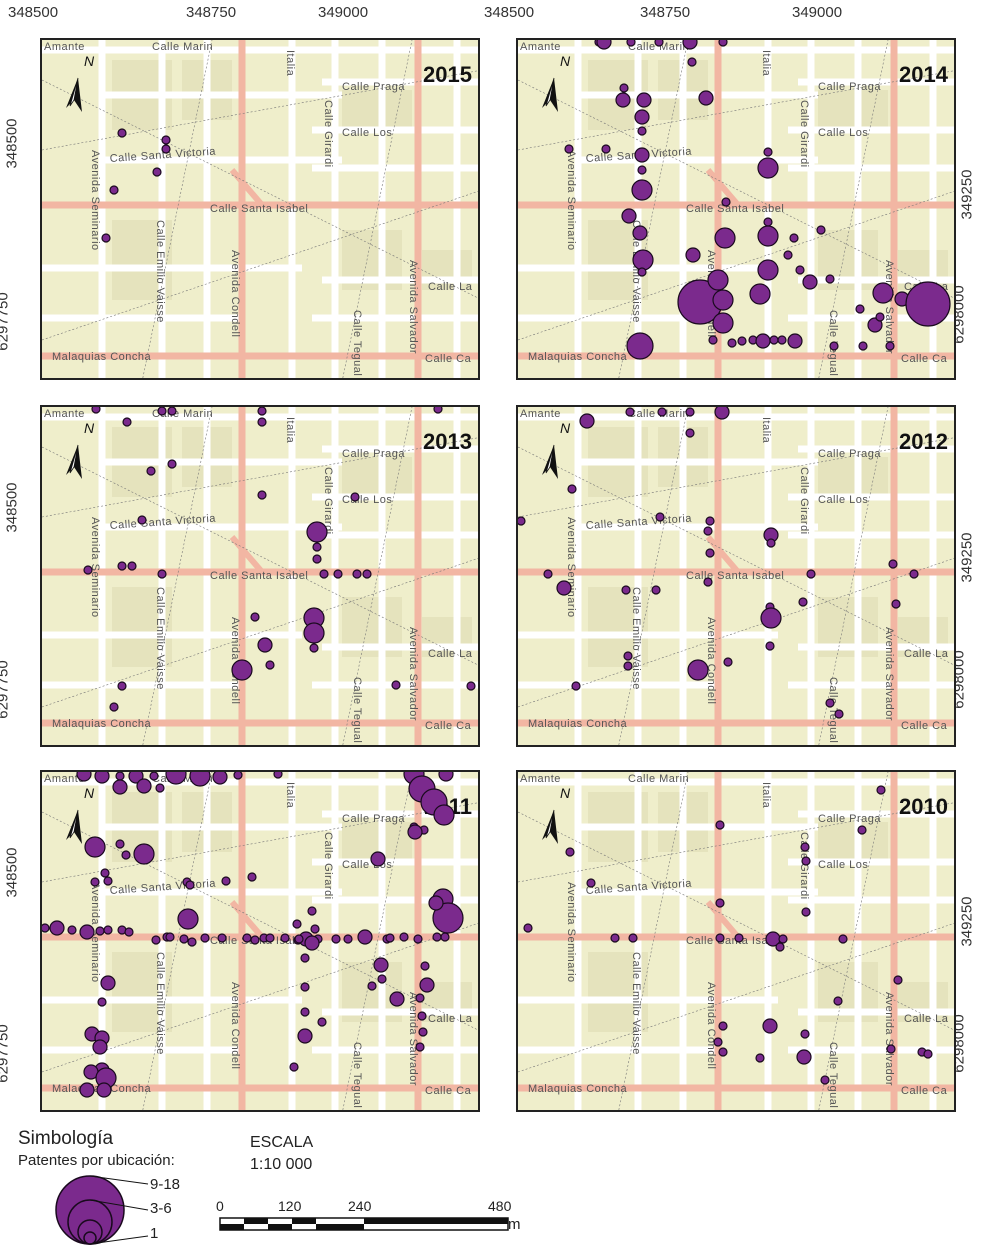  What do you see at coordinates (665, 12) in the screenshot?
I see `x-tick-label: 348750` at bounding box center [665, 12].